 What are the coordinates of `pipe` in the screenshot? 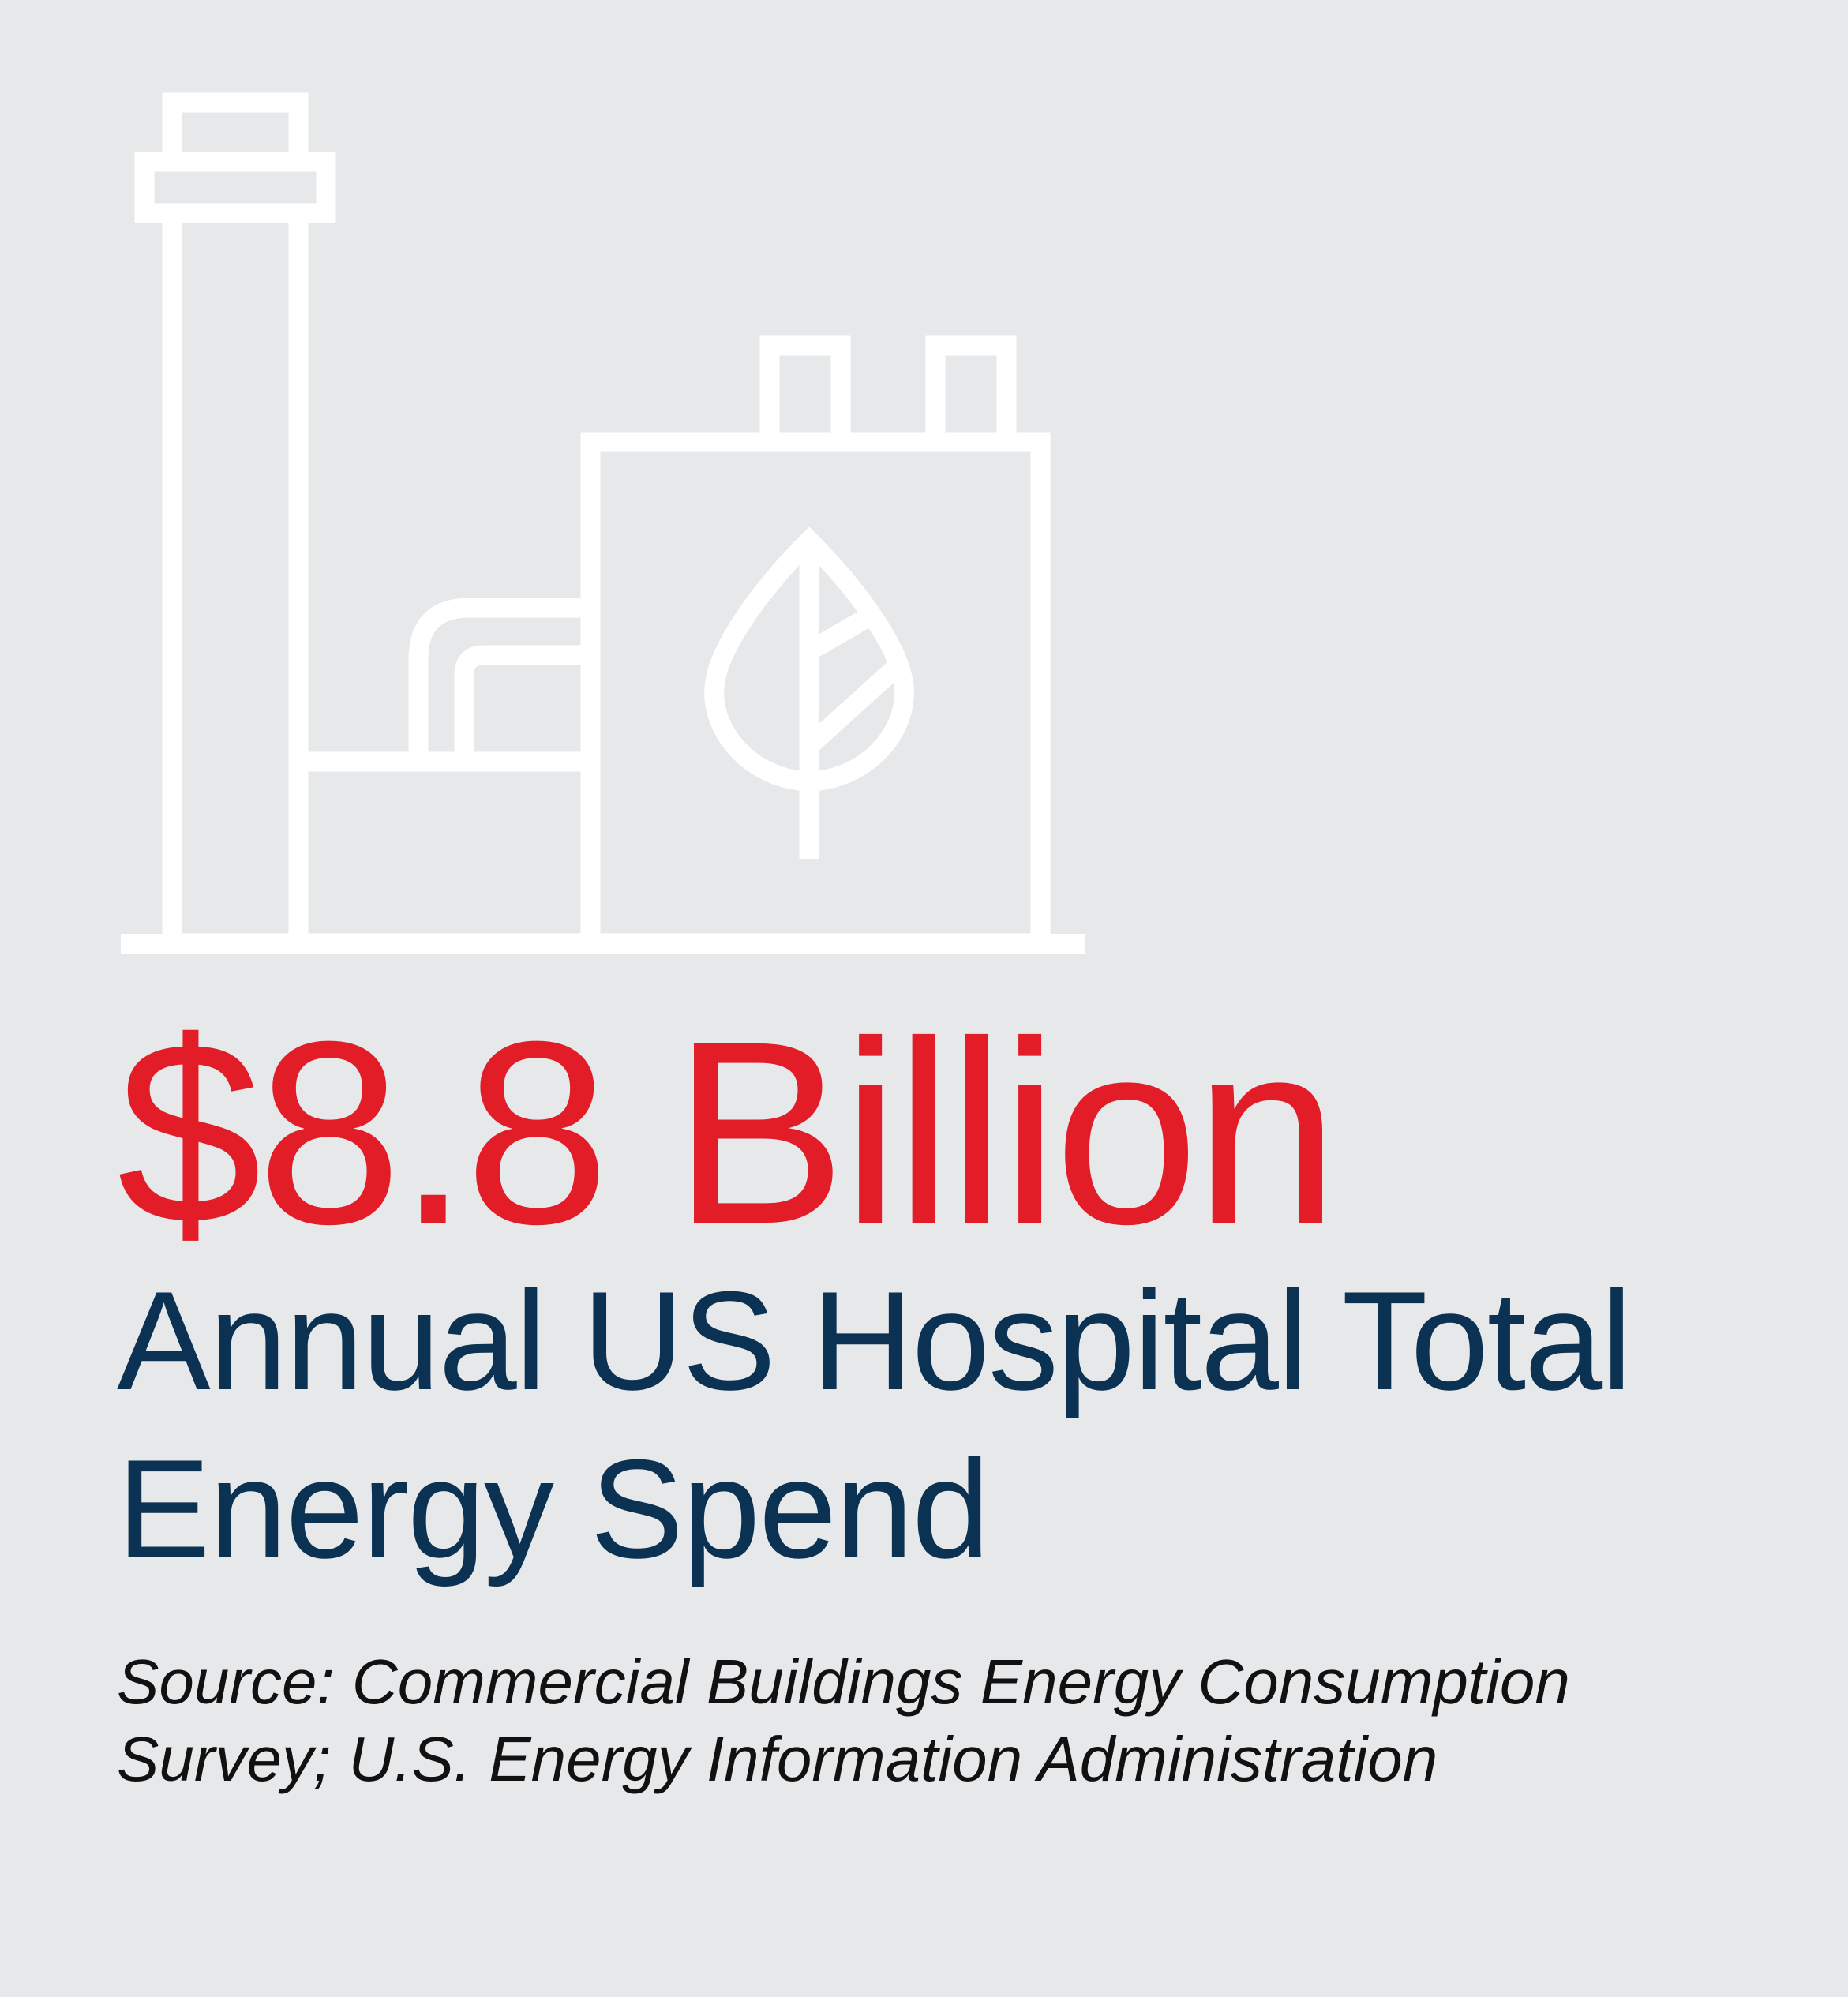 It's located at (499, 680).